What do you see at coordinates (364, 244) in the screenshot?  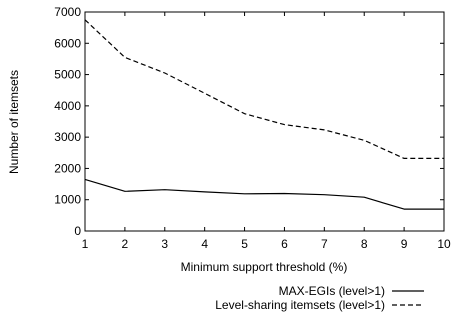 I see `x-tick-label: 8` at bounding box center [364, 244].